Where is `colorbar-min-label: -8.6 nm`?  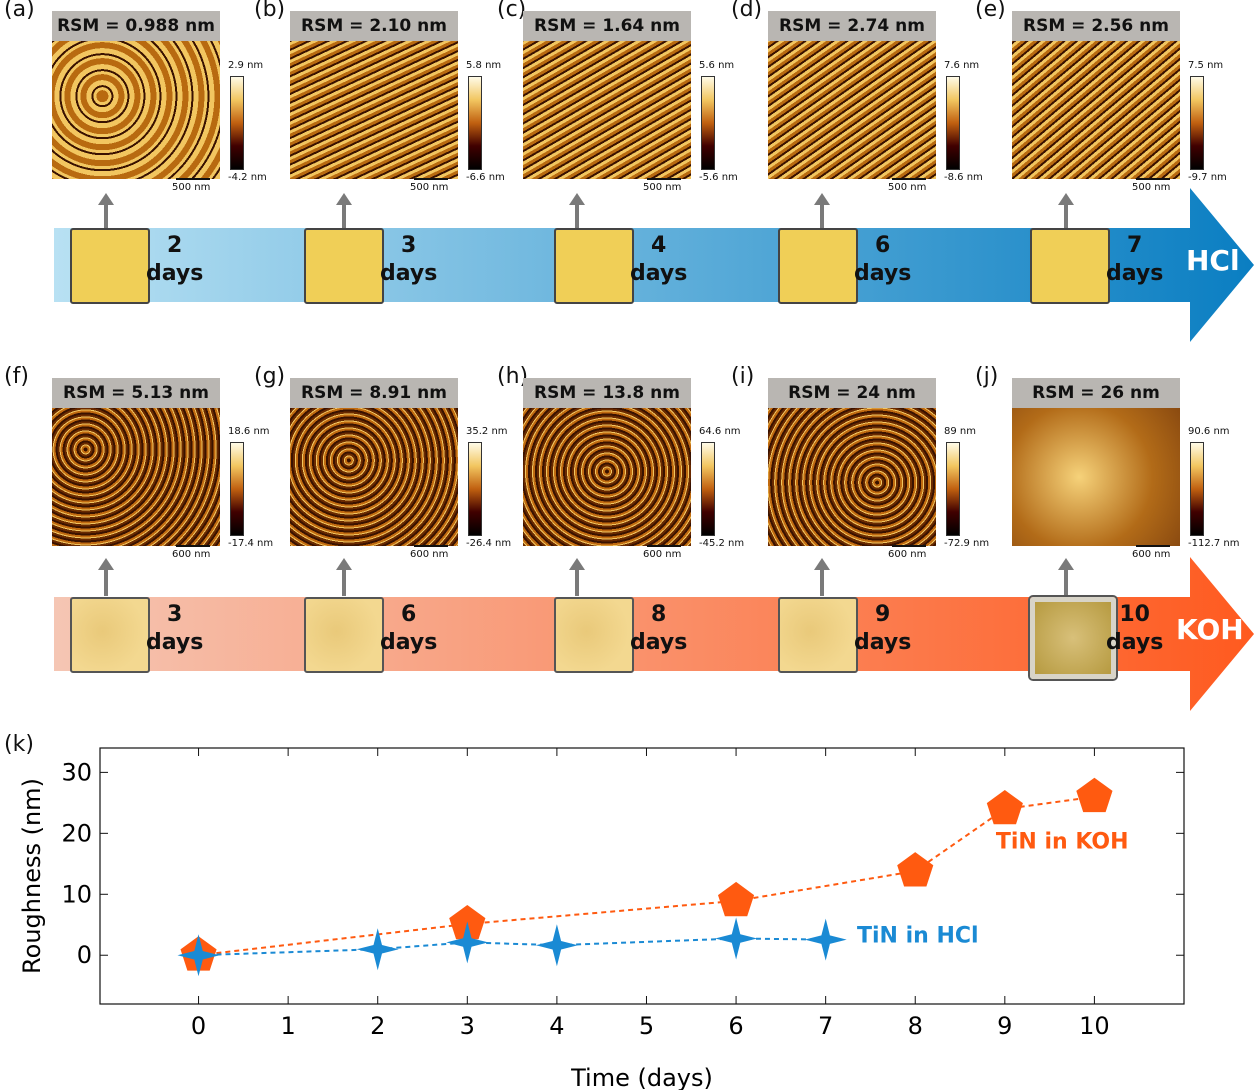 colorbar-min-label: -8.6 nm is located at coordinates (963, 177).